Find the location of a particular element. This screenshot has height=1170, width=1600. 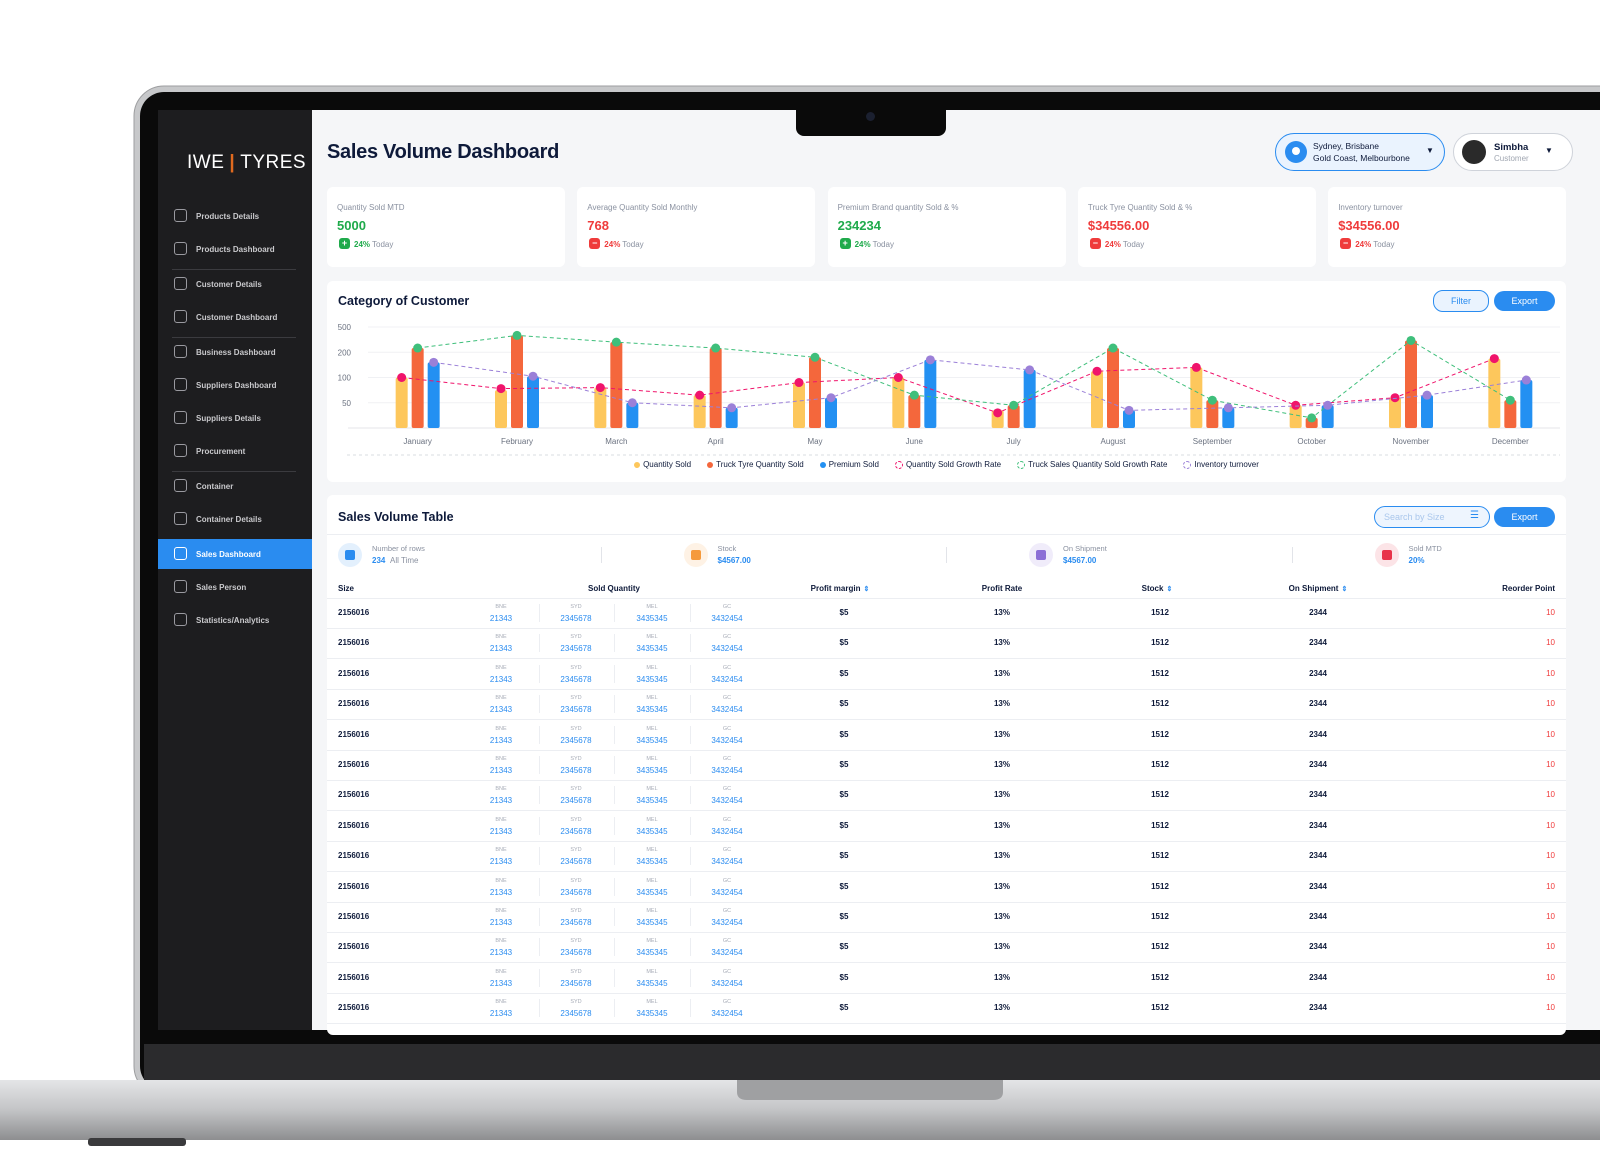

nav-item: Customer Dashboard is located at coordinates (235, 317).